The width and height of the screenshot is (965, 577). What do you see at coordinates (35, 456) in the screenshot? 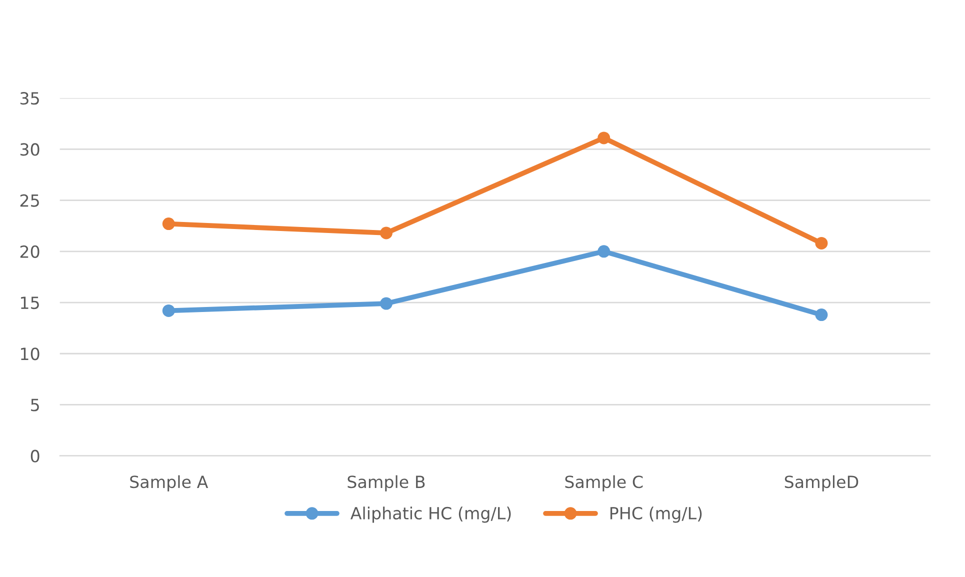
I see `y-tick-label: 0` at bounding box center [35, 456].